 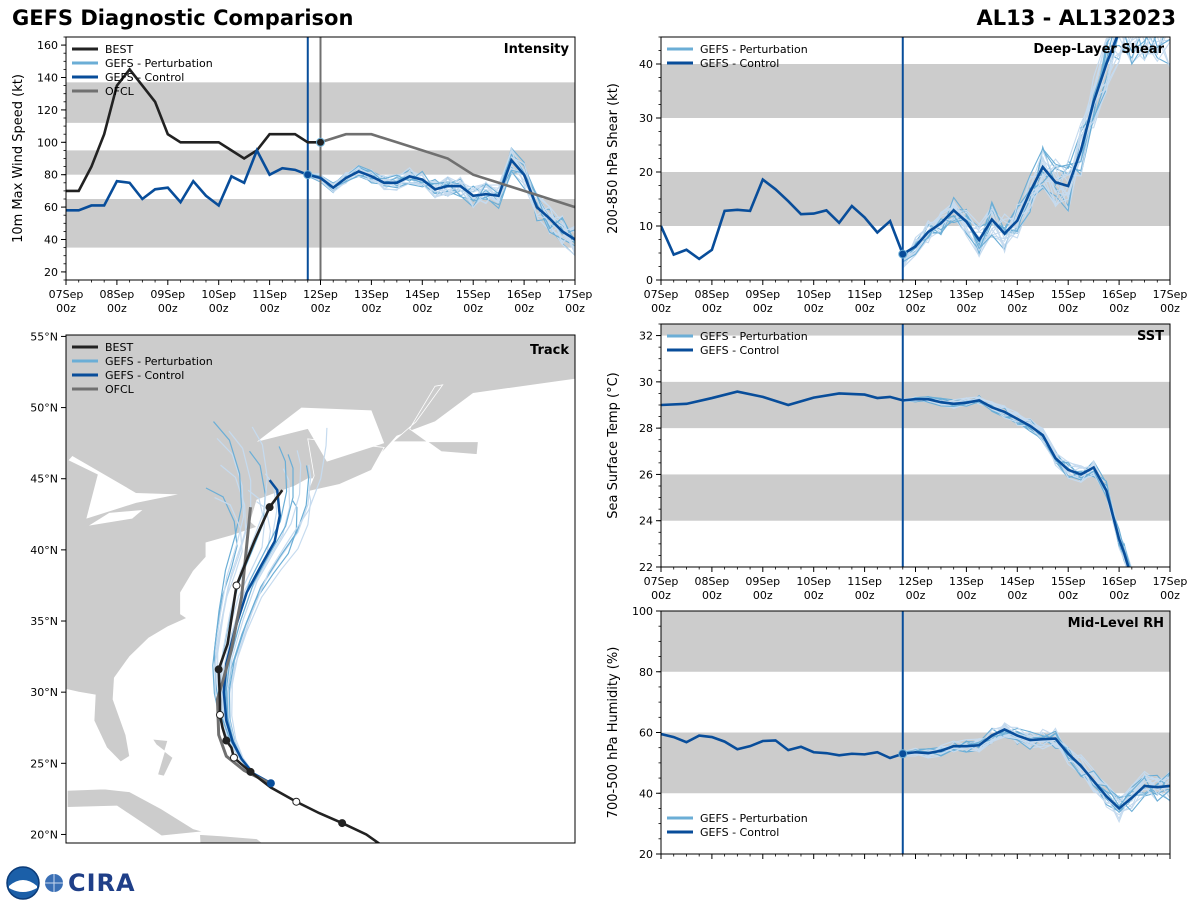 I want to click on ofcl-track-line, so click(x=243, y=646).